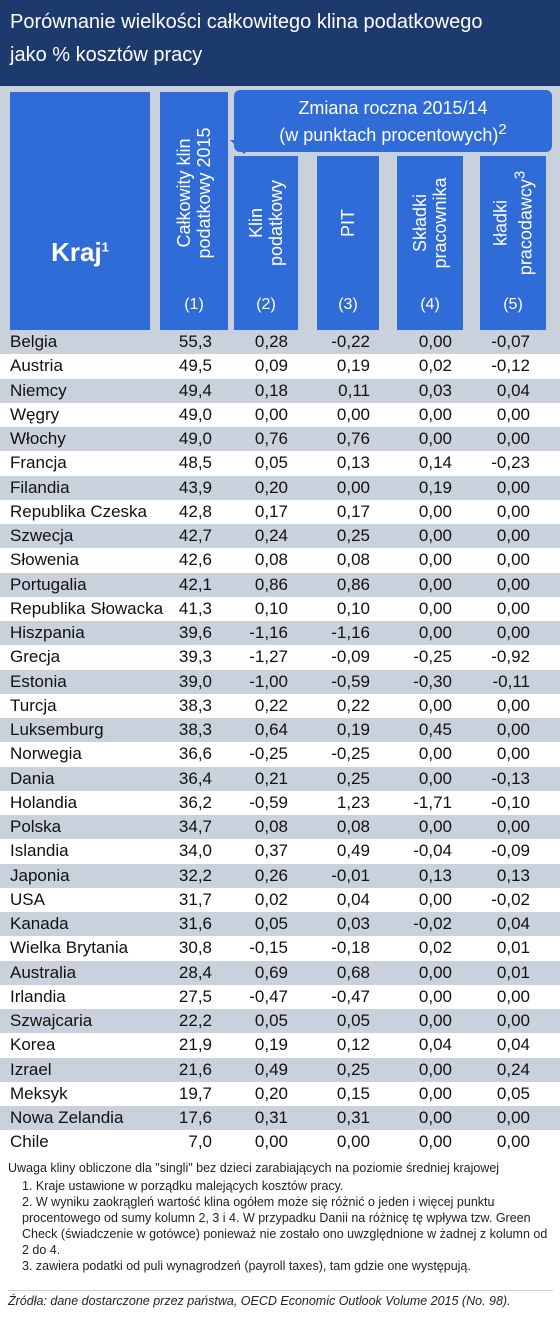  Describe the element at coordinates (280, 948) in the screenshot. I see `table-row: Wielka Brytania 30,8 -0,15 -0,18 0,02 0,01` at that location.